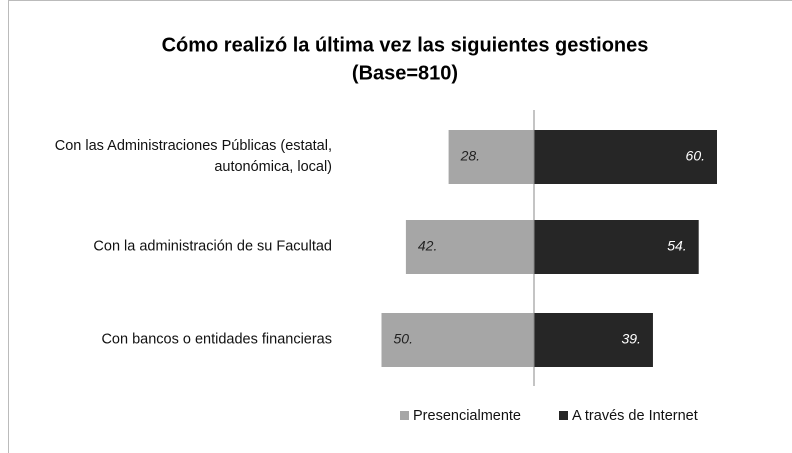 Image resolution: width=792 pixels, height=453 pixels. What do you see at coordinates (216, 339) in the screenshot?
I see `category-label: Con bancos o entidades financieras` at bounding box center [216, 339].